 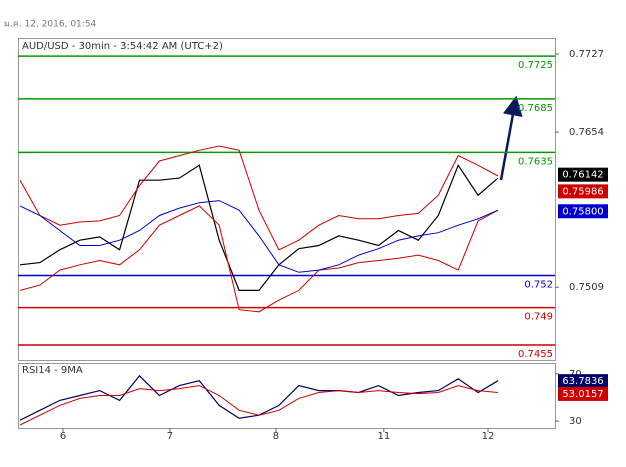 What do you see at coordinates (586, 54) in the screenshot?
I see `y-tick-label: 0.7727` at bounding box center [586, 54].